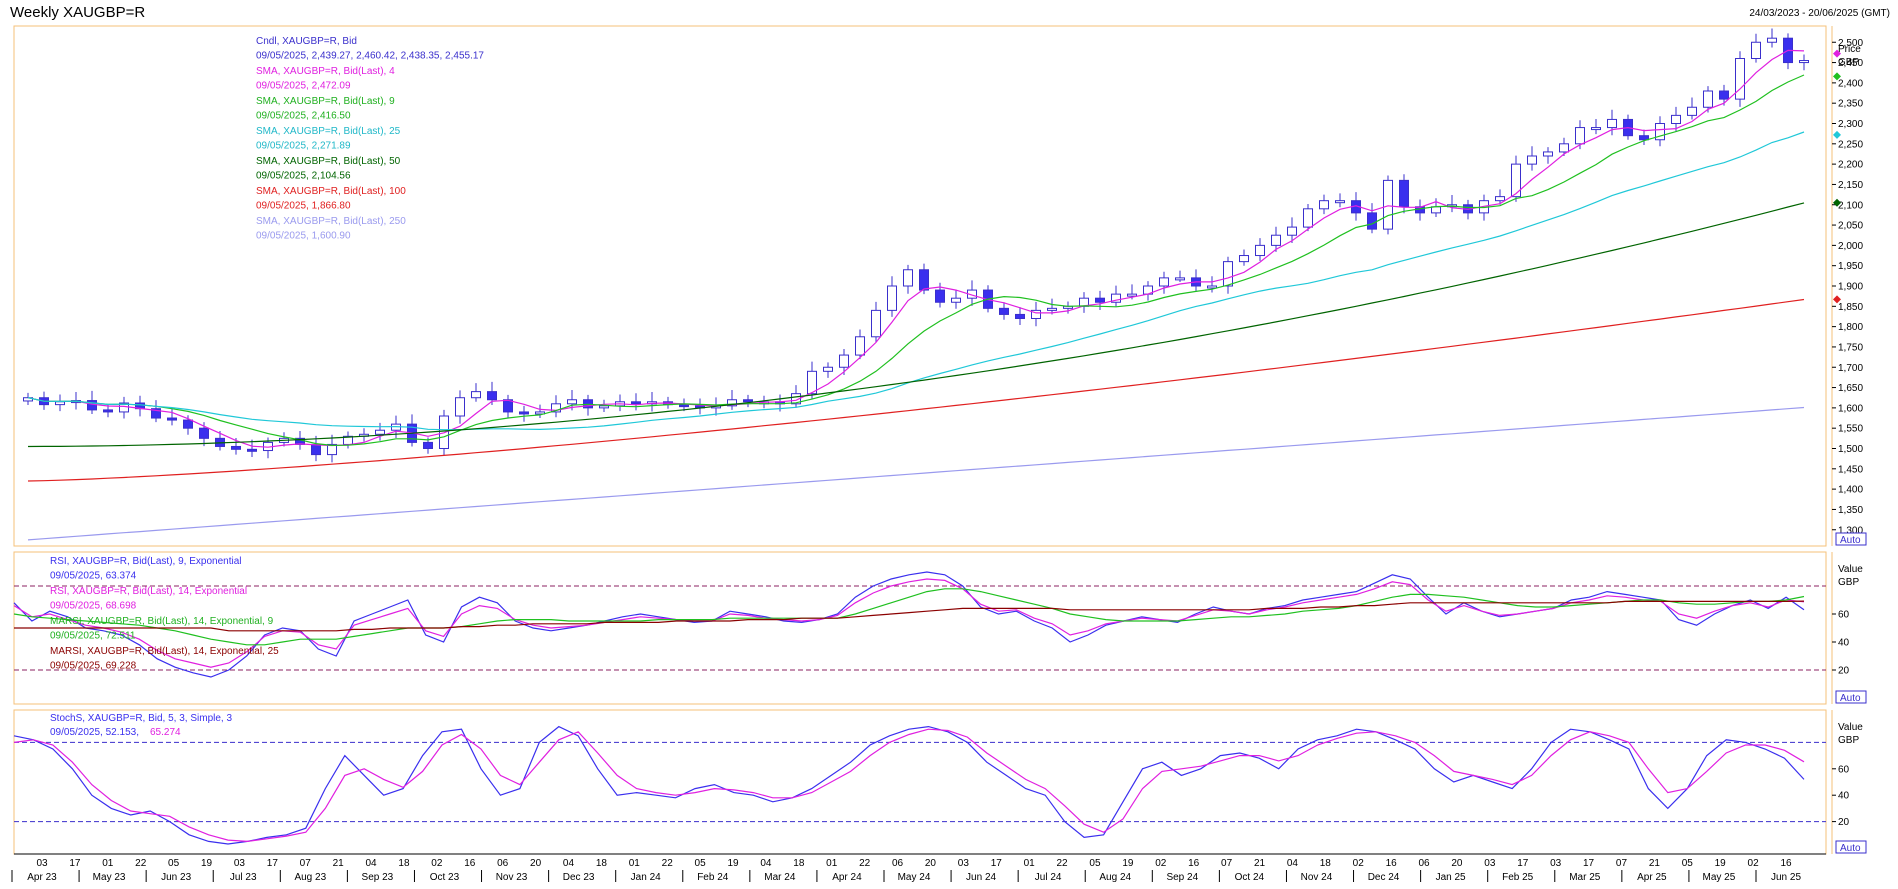 The image size is (1898, 889). What do you see at coordinates (1850, 287) in the screenshot?
I see `price-tick-label: 1,900` at bounding box center [1850, 287].